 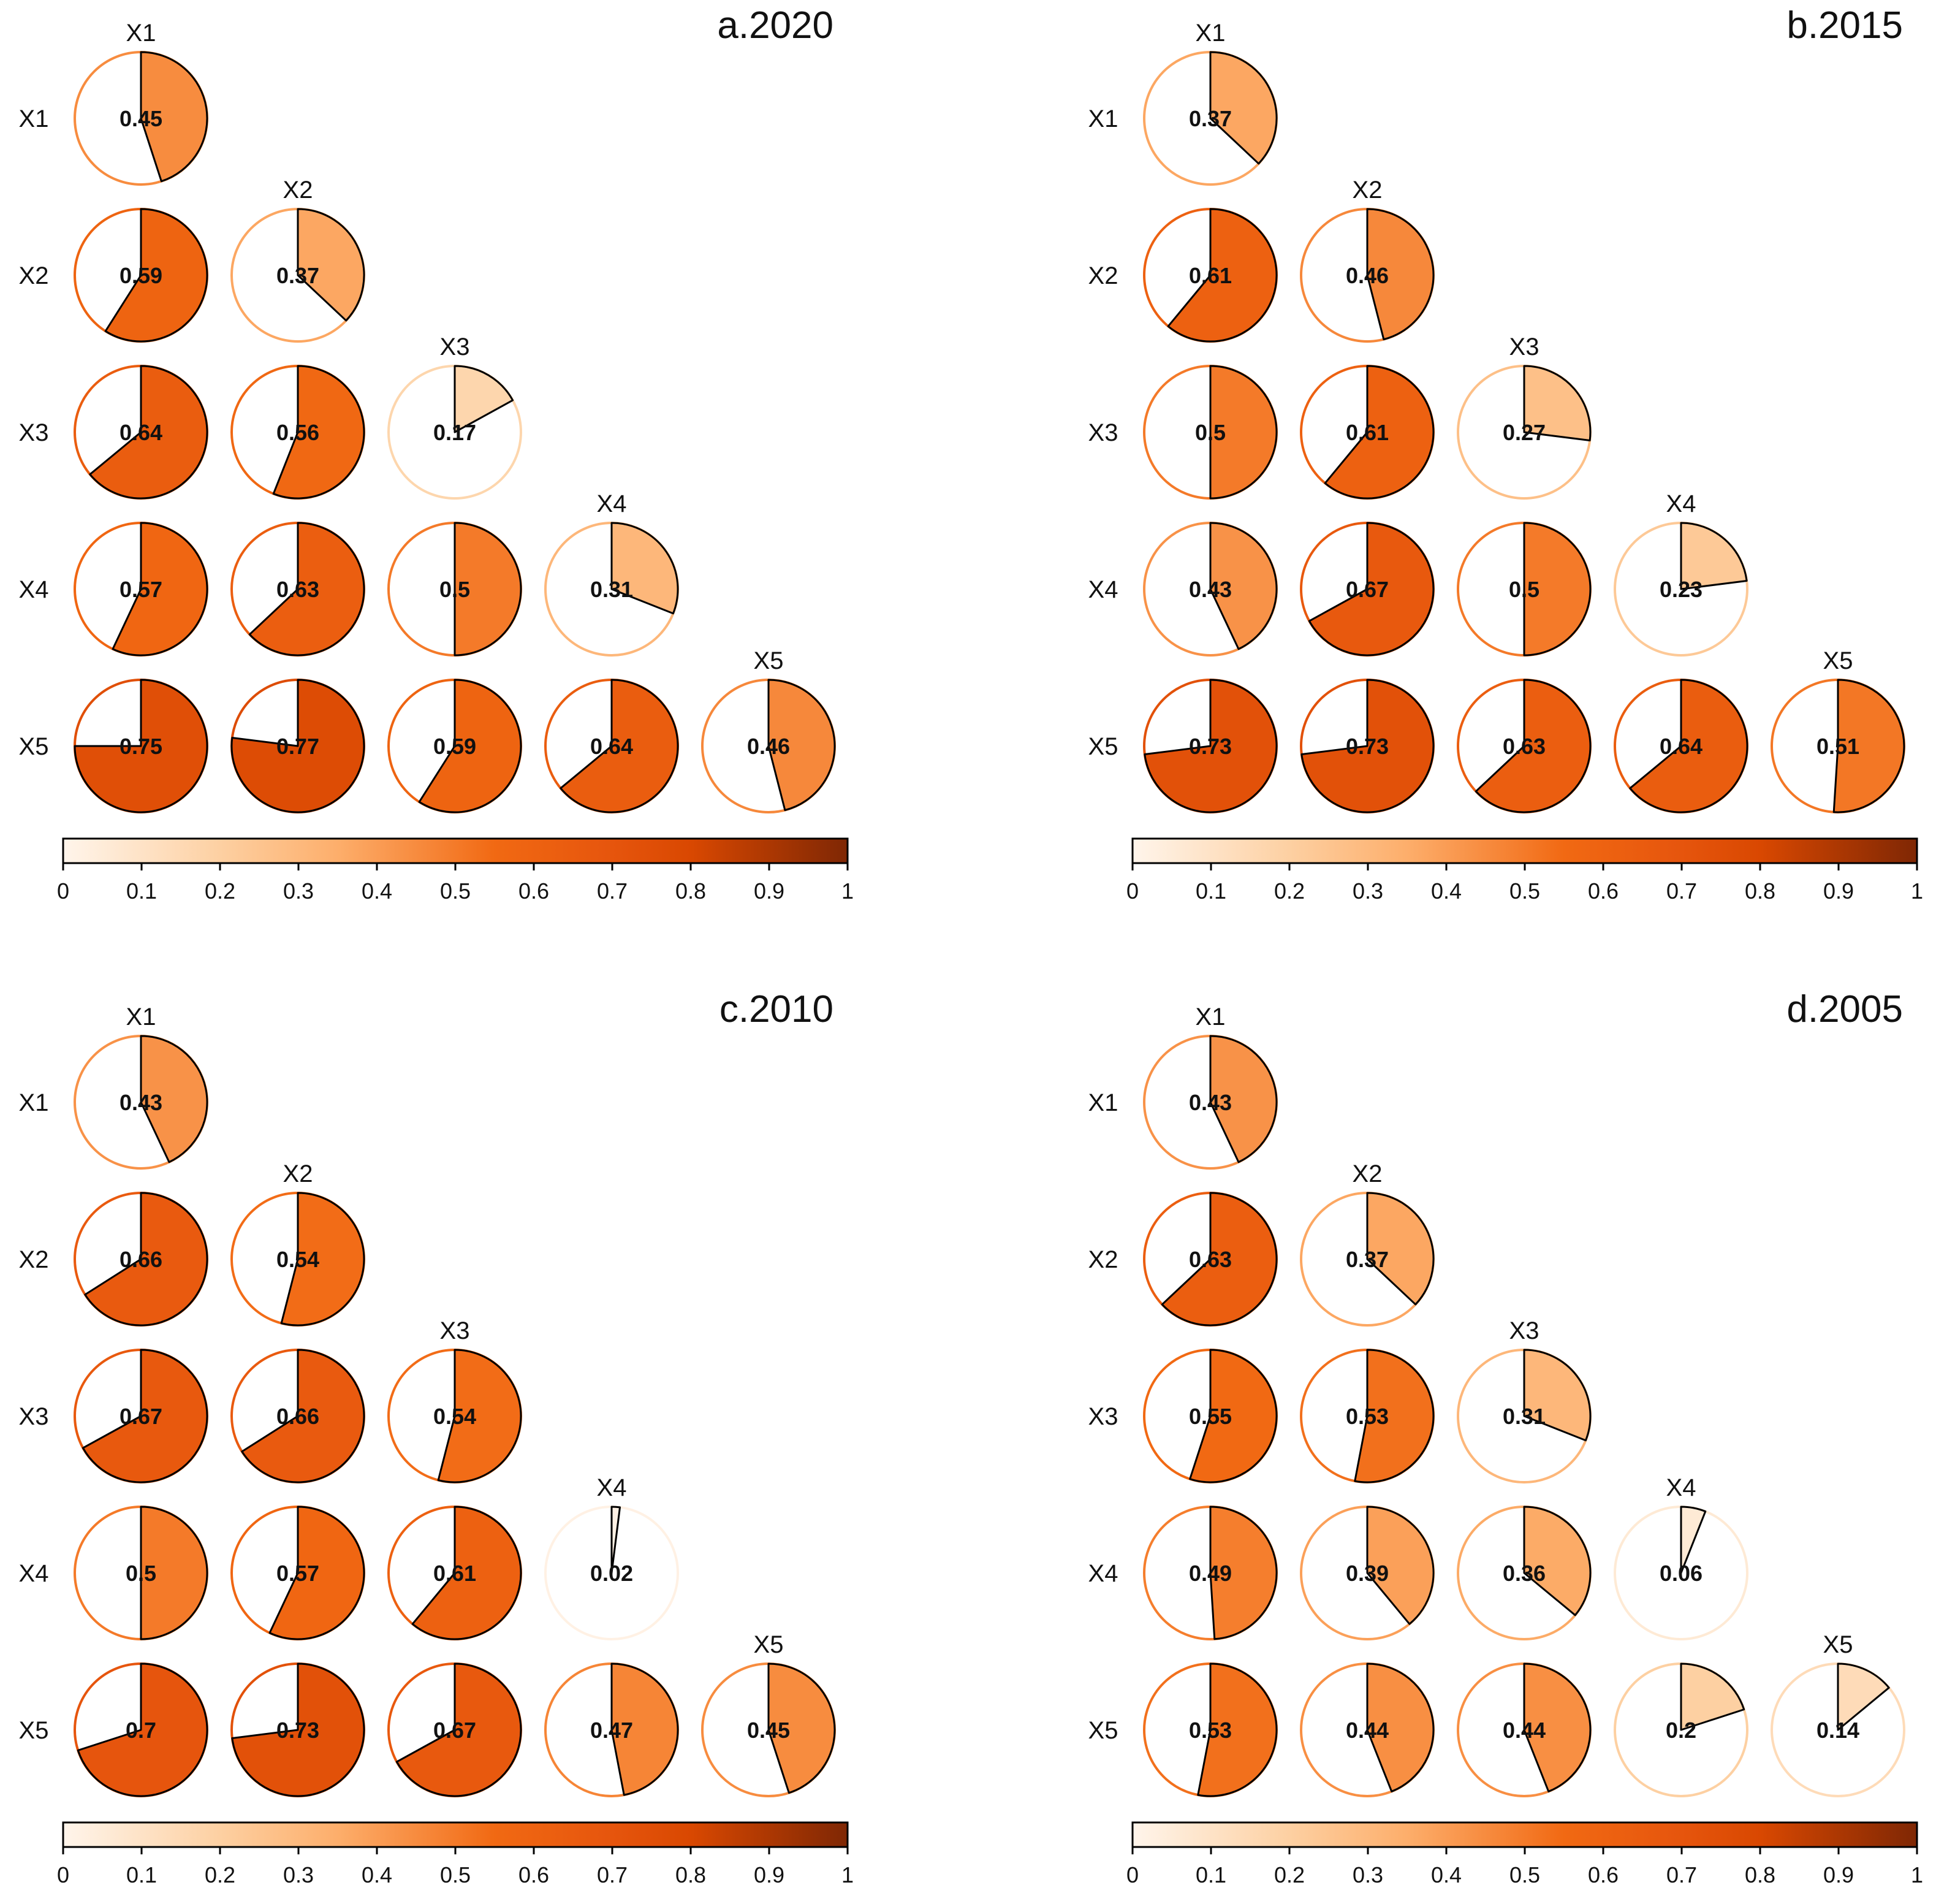 What do you see at coordinates (1844, 1009) in the screenshot?
I see `panel-title: d.2005` at bounding box center [1844, 1009].